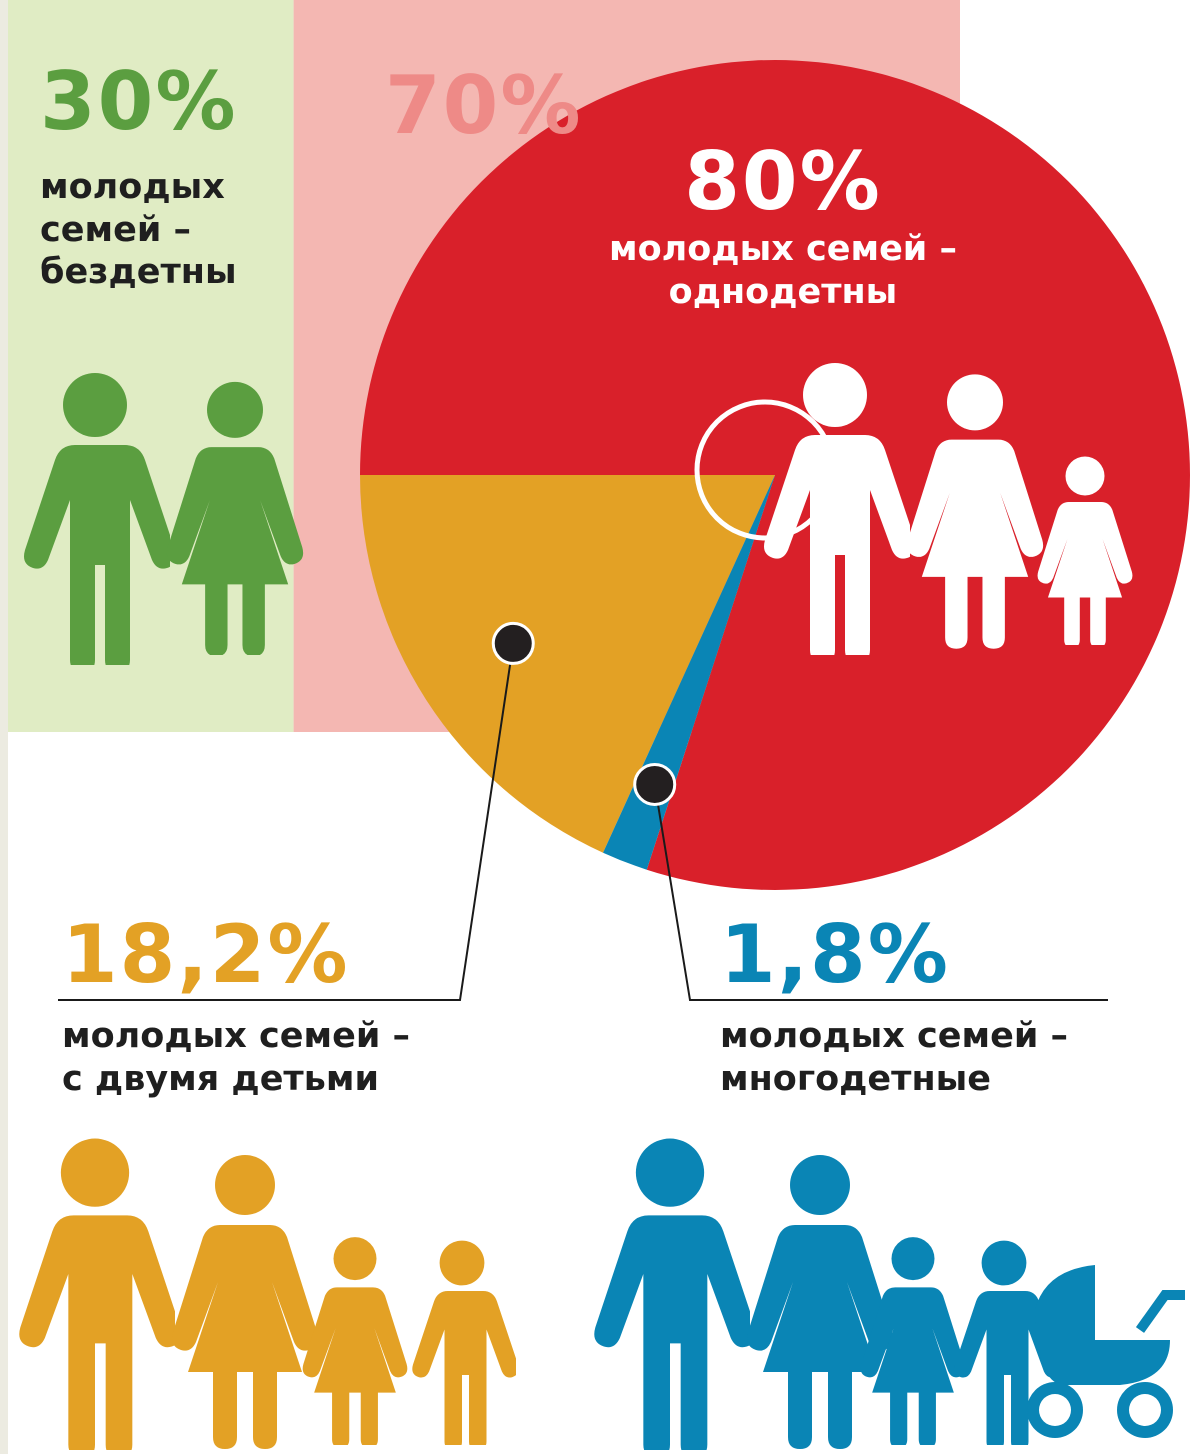 Image resolution: width=1192 pixels, height=1454 pixels. I want to click on pie-slice, so click(567, 664).